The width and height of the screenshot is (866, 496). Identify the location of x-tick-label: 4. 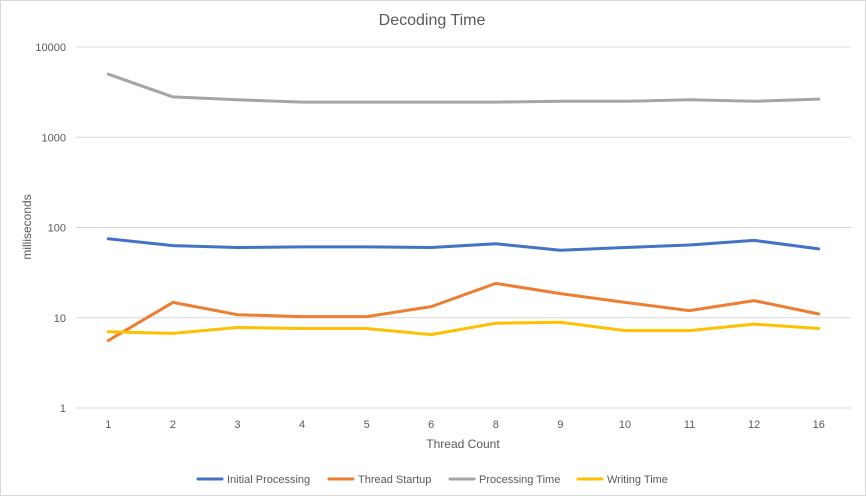
(302, 425).